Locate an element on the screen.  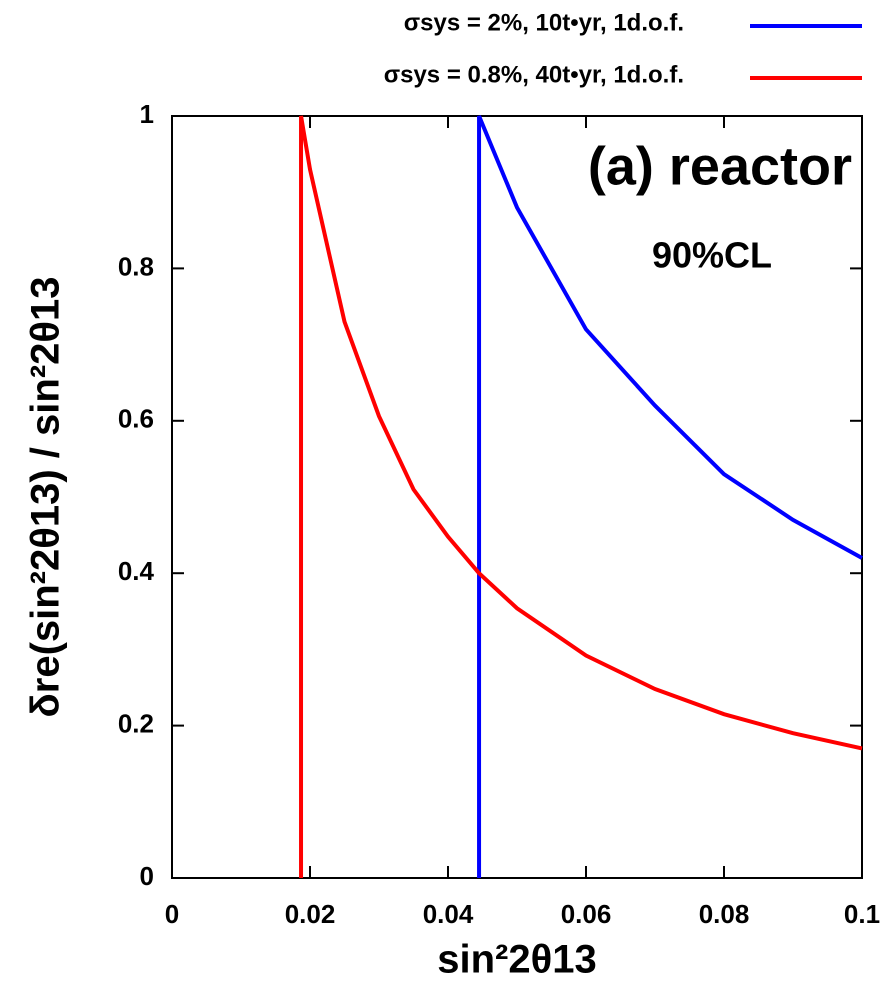
y-axis-label: δre(sin²2θ13) / sin²2θ13 is located at coordinates (46, 497).